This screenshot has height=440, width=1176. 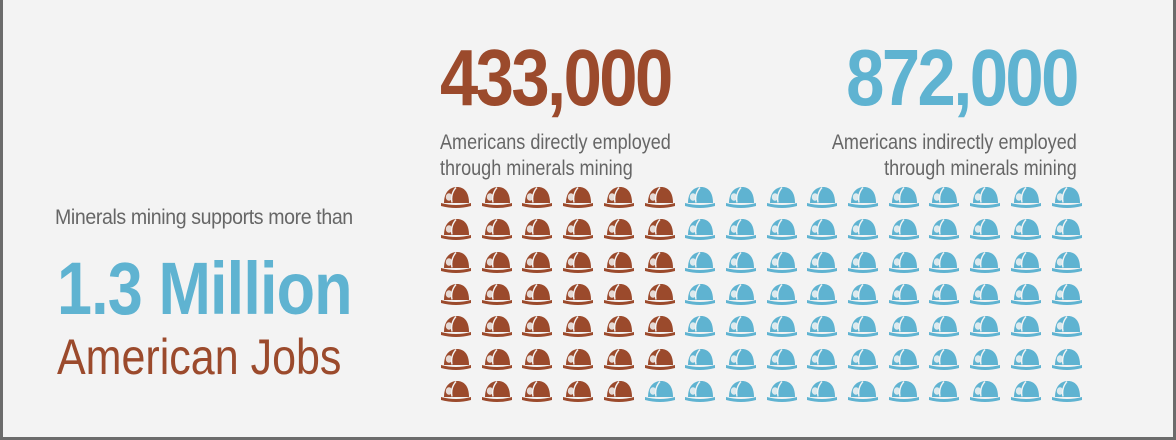 What do you see at coordinates (199, 357) in the screenshot?
I see `total-jobs-label: American Jobs` at bounding box center [199, 357].